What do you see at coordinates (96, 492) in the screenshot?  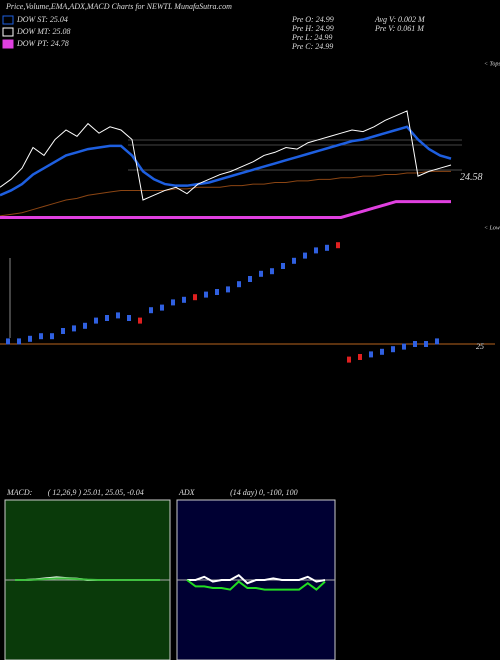 I see `panel-params: ( 12,26,9 ) 25.01, 25.05, -0.04` at bounding box center [96, 492].